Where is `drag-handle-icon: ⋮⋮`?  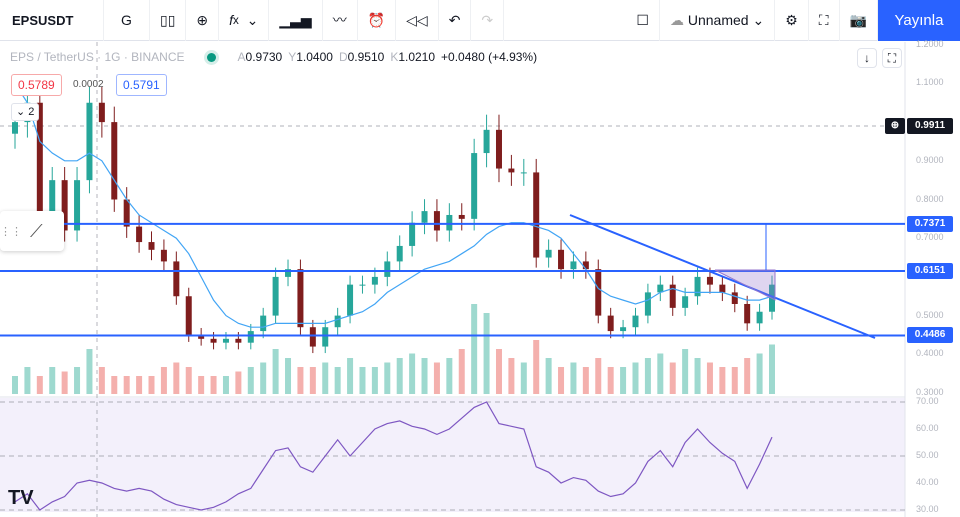
drag-handle-icon: ⋮⋮ is located at coordinates (11, 231).